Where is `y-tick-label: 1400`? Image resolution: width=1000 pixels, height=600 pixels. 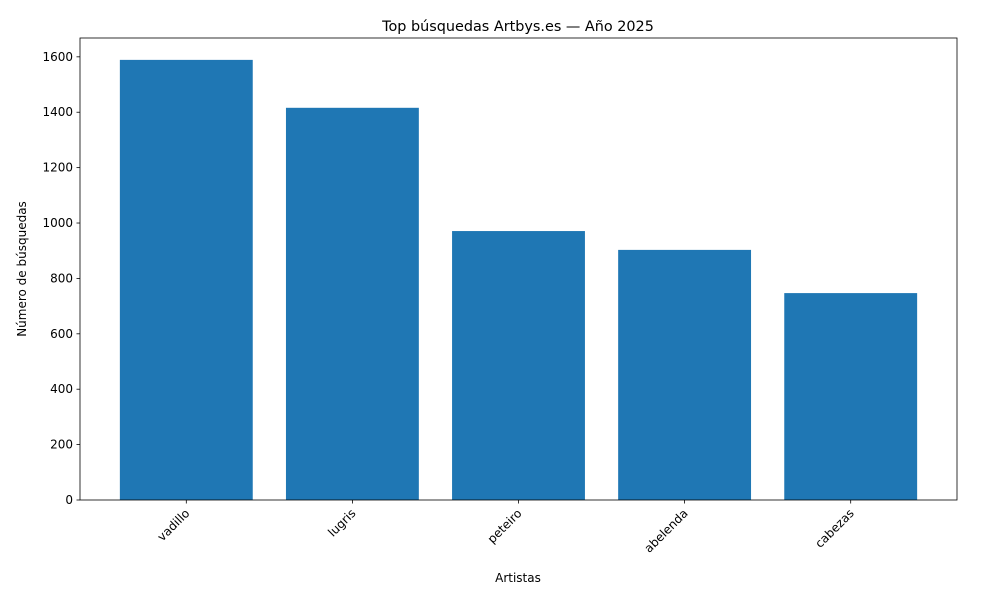 y-tick-label: 1400 is located at coordinates (57, 112).